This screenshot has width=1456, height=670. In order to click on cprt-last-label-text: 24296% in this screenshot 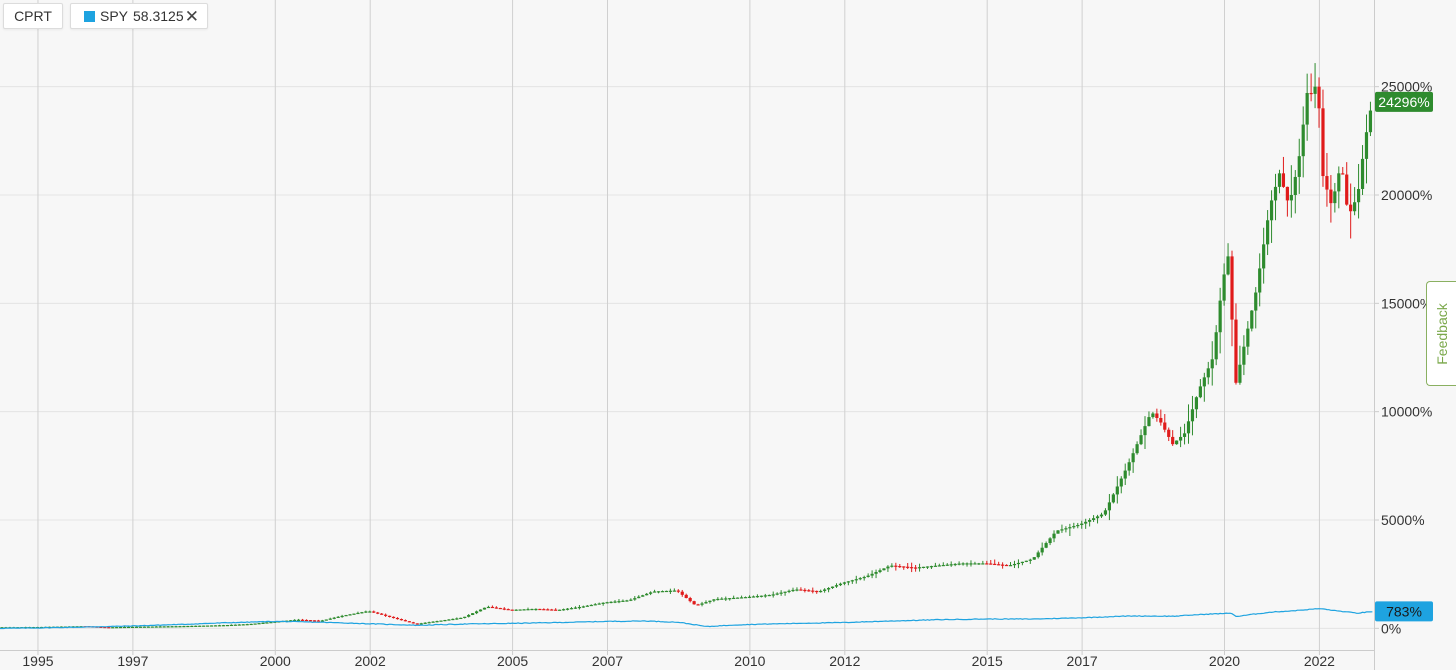, I will do `click(1403, 102)`.